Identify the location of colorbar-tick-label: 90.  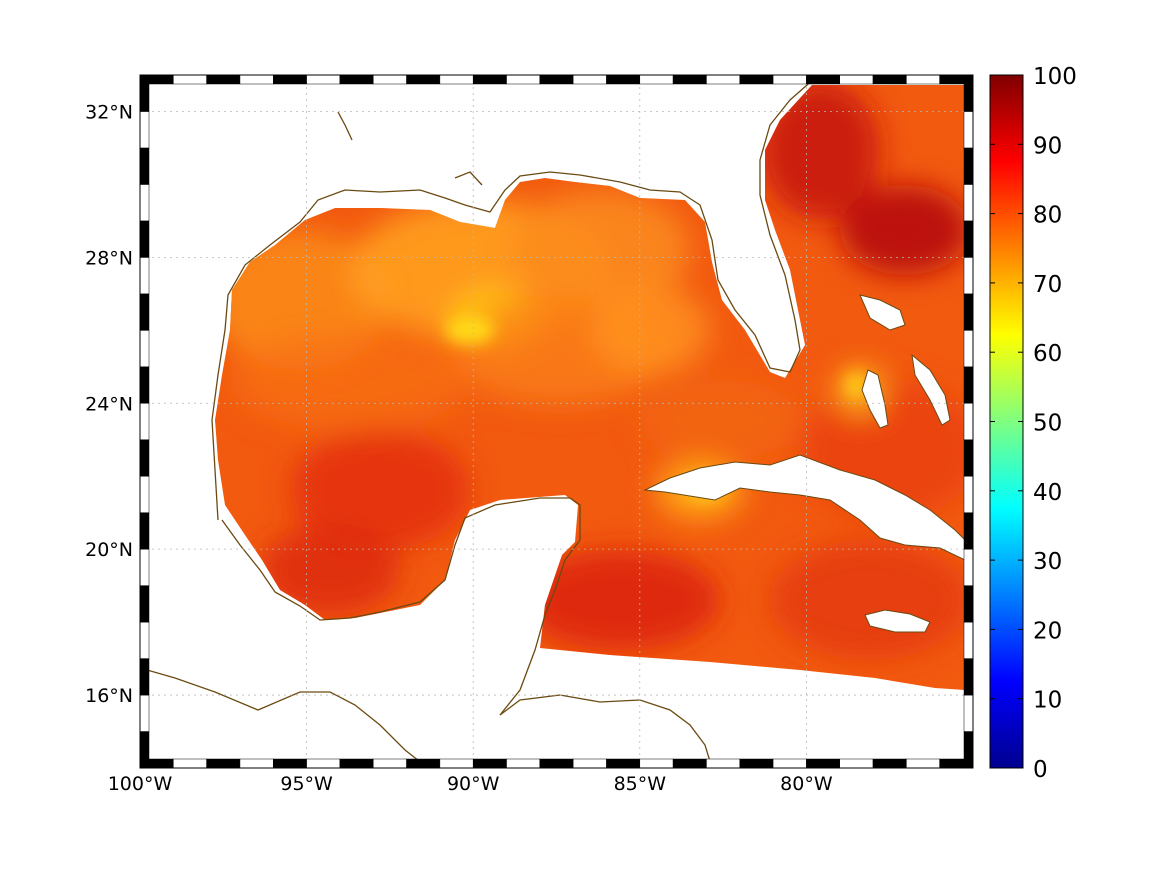
(1047, 146).